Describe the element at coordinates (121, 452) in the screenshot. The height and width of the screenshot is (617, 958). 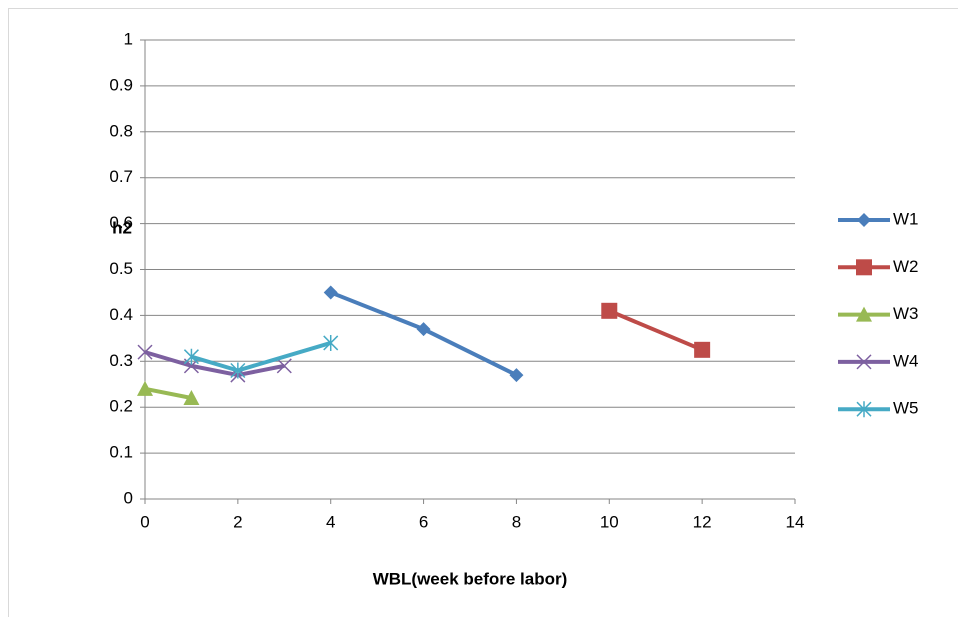
I see `y-tick-label: 0.1` at that location.